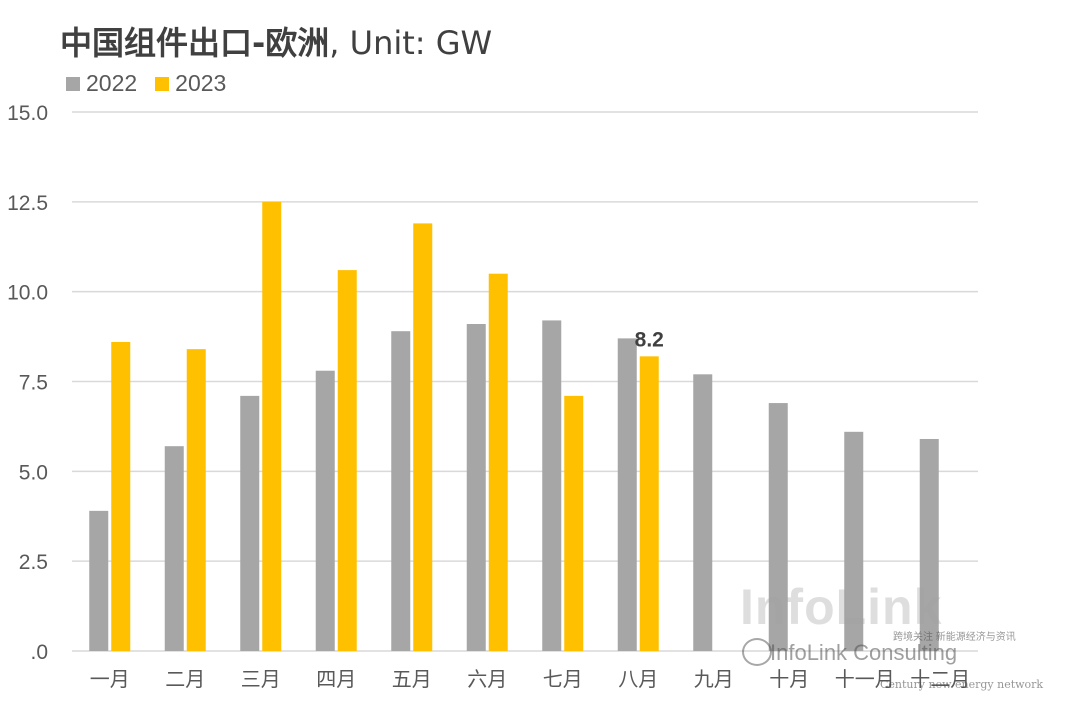 The image size is (1080, 707). Describe the element at coordinates (649, 339) in the screenshot. I see `data-label: 8.2` at that location.